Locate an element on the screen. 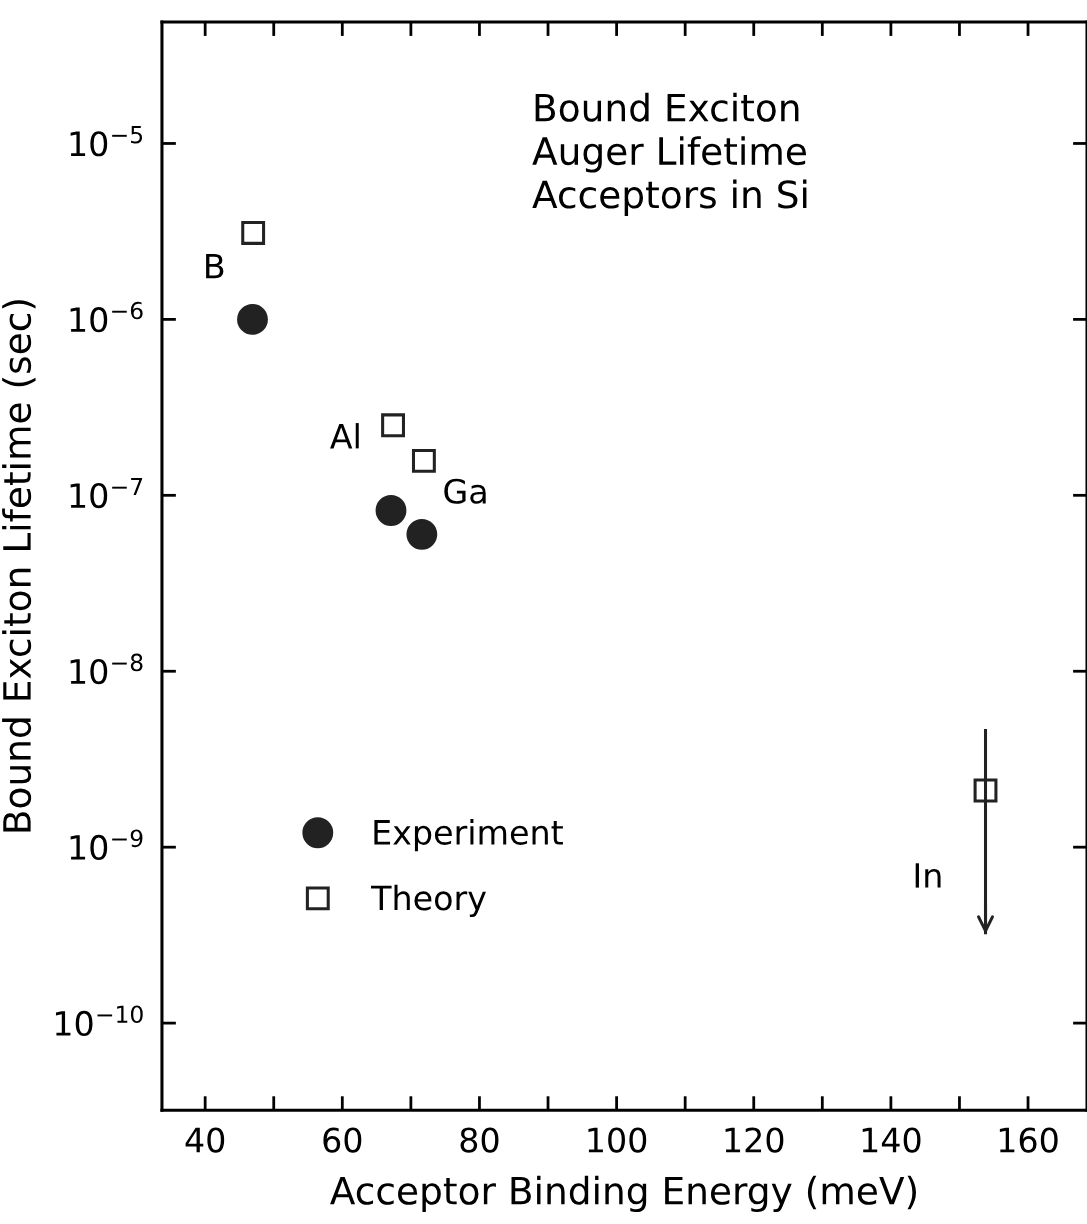 Image resolution: width=1087 pixels, height=1224 pixels. y-tick-label: 10$^{−9}$ is located at coordinates (106, 845).